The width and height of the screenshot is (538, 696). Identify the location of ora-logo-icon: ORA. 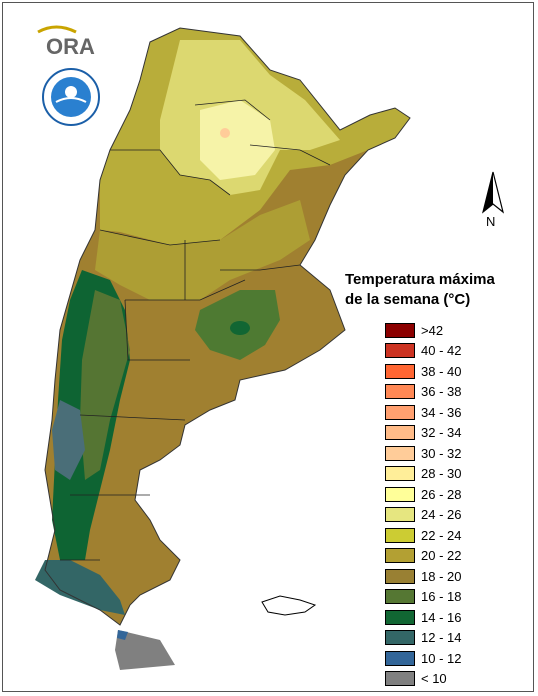
(66, 42).